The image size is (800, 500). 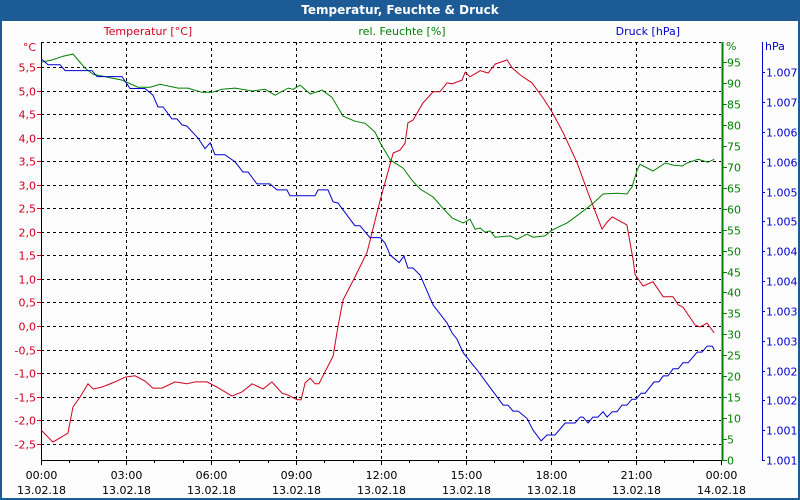 What do you see at coordinates (734, 231) in the screenshot?
I see `humidity-tick-label: 55` at bounding box center [734, 231].